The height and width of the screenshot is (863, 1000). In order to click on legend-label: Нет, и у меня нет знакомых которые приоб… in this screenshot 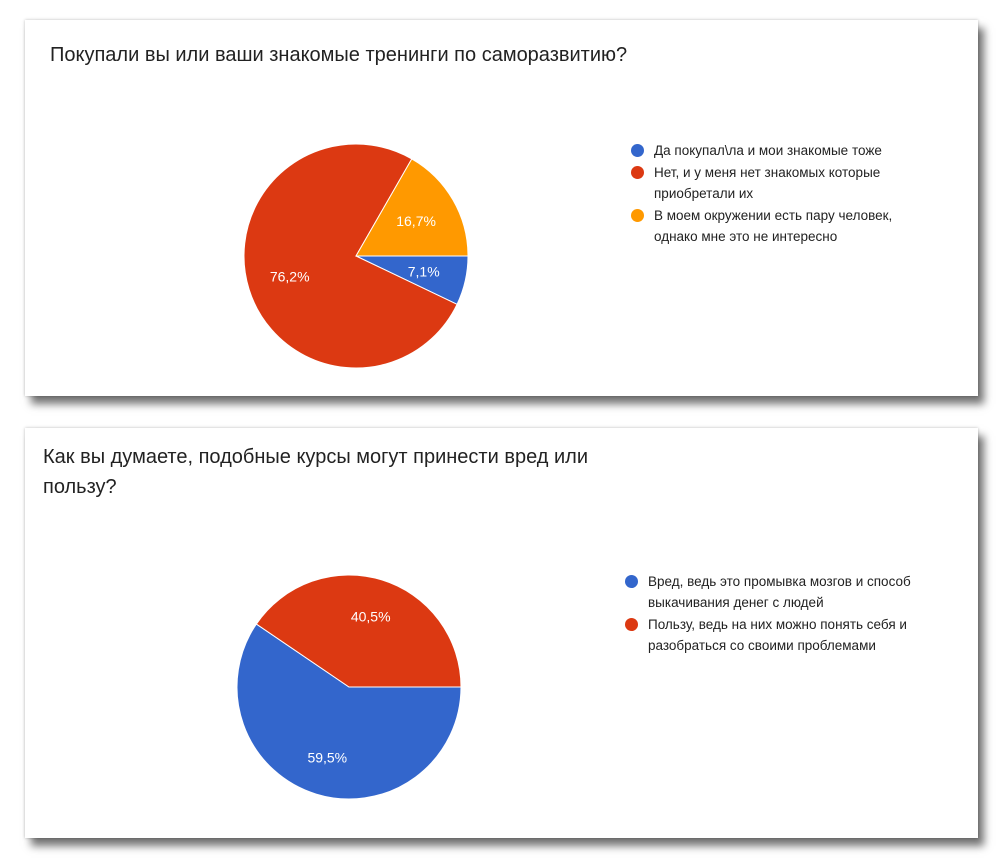, I will do `click(767, 183)`.